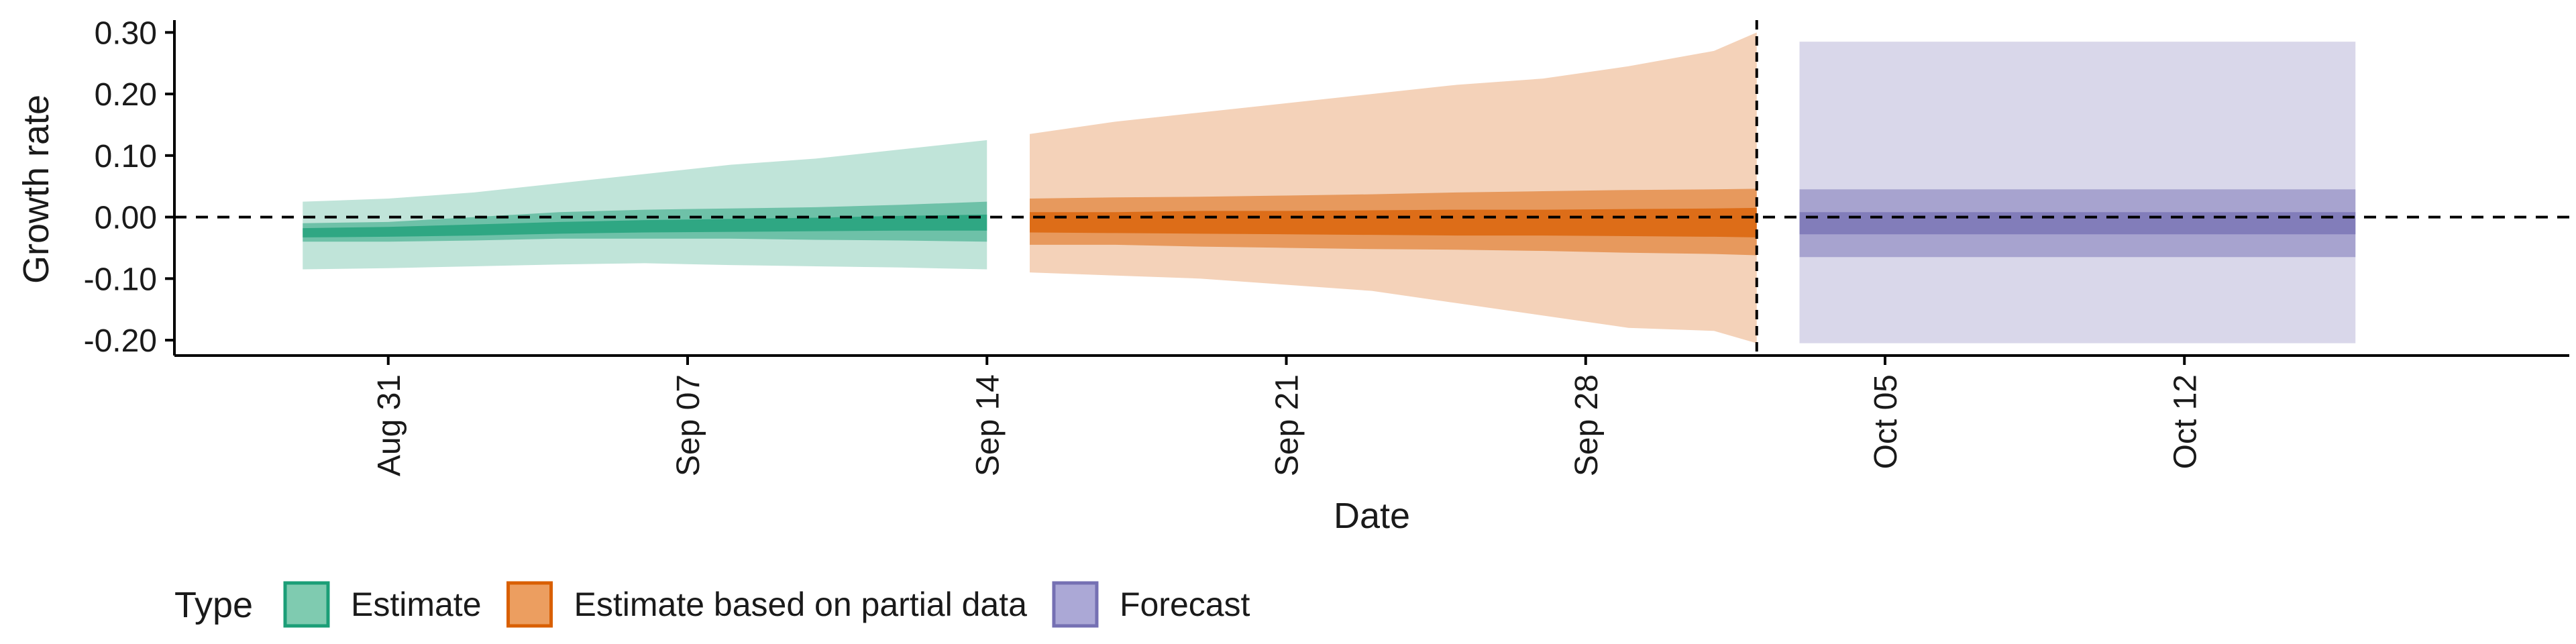 This screenshot has height=644, width=2576. I want to click on y-tick-label: 0.20, so click(126, 95).